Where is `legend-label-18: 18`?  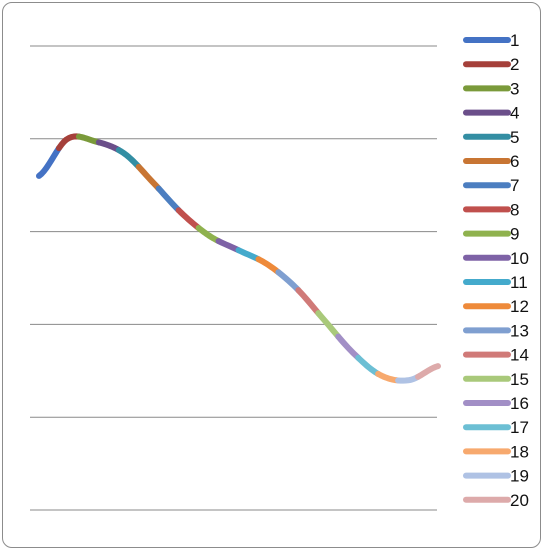 legend-label-18: 18 is located at coordinates (519, 451).